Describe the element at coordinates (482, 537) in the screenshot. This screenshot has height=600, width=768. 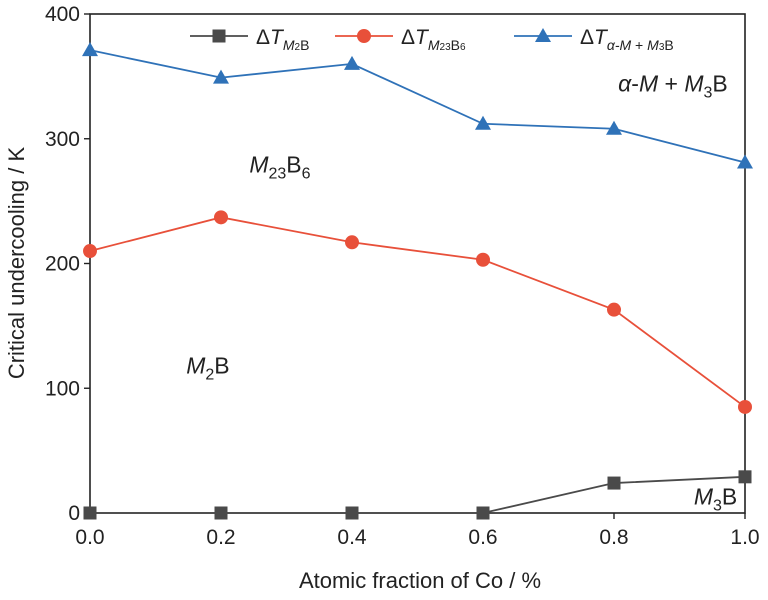
I see `x-tick-label: 0.6` at that location.